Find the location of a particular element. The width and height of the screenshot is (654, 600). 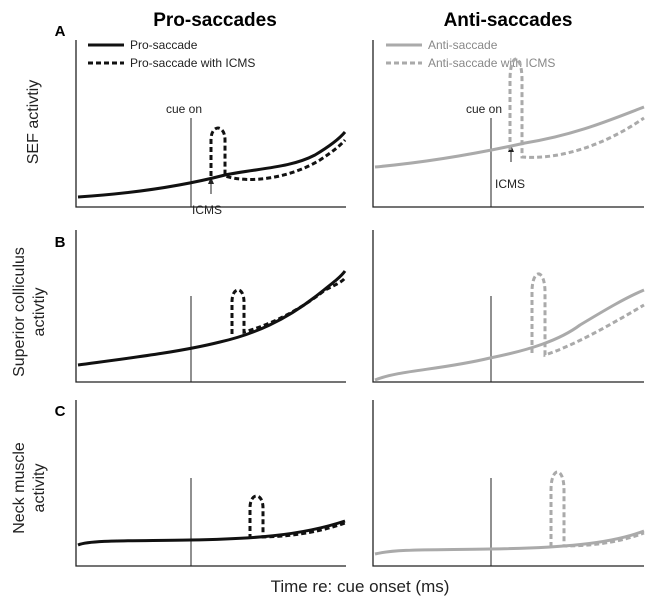

curve-a-pro-icms is located at coordinates (278, 153).